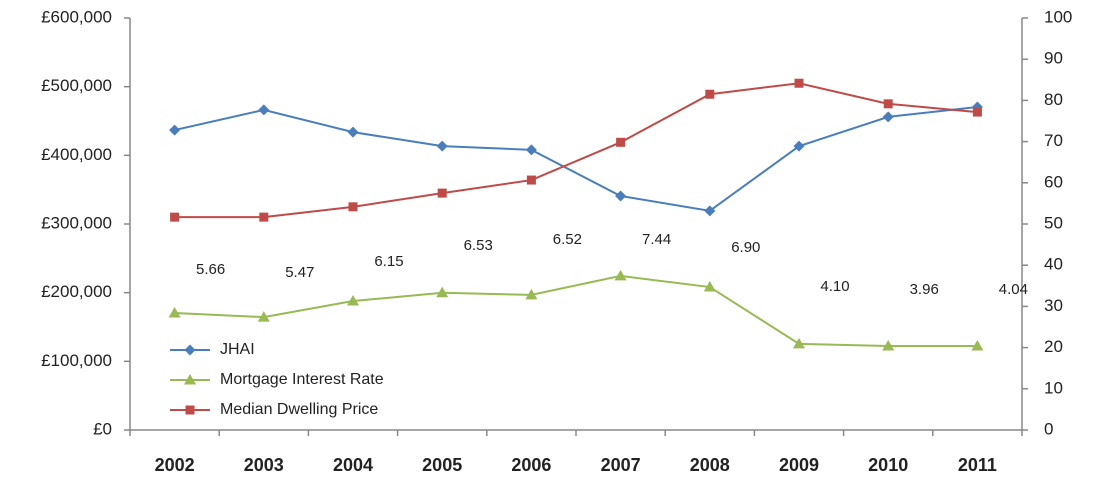 This screenshot has width=1097, height=477. I want to click on x-tick-label: 2011, so click(977, 465).